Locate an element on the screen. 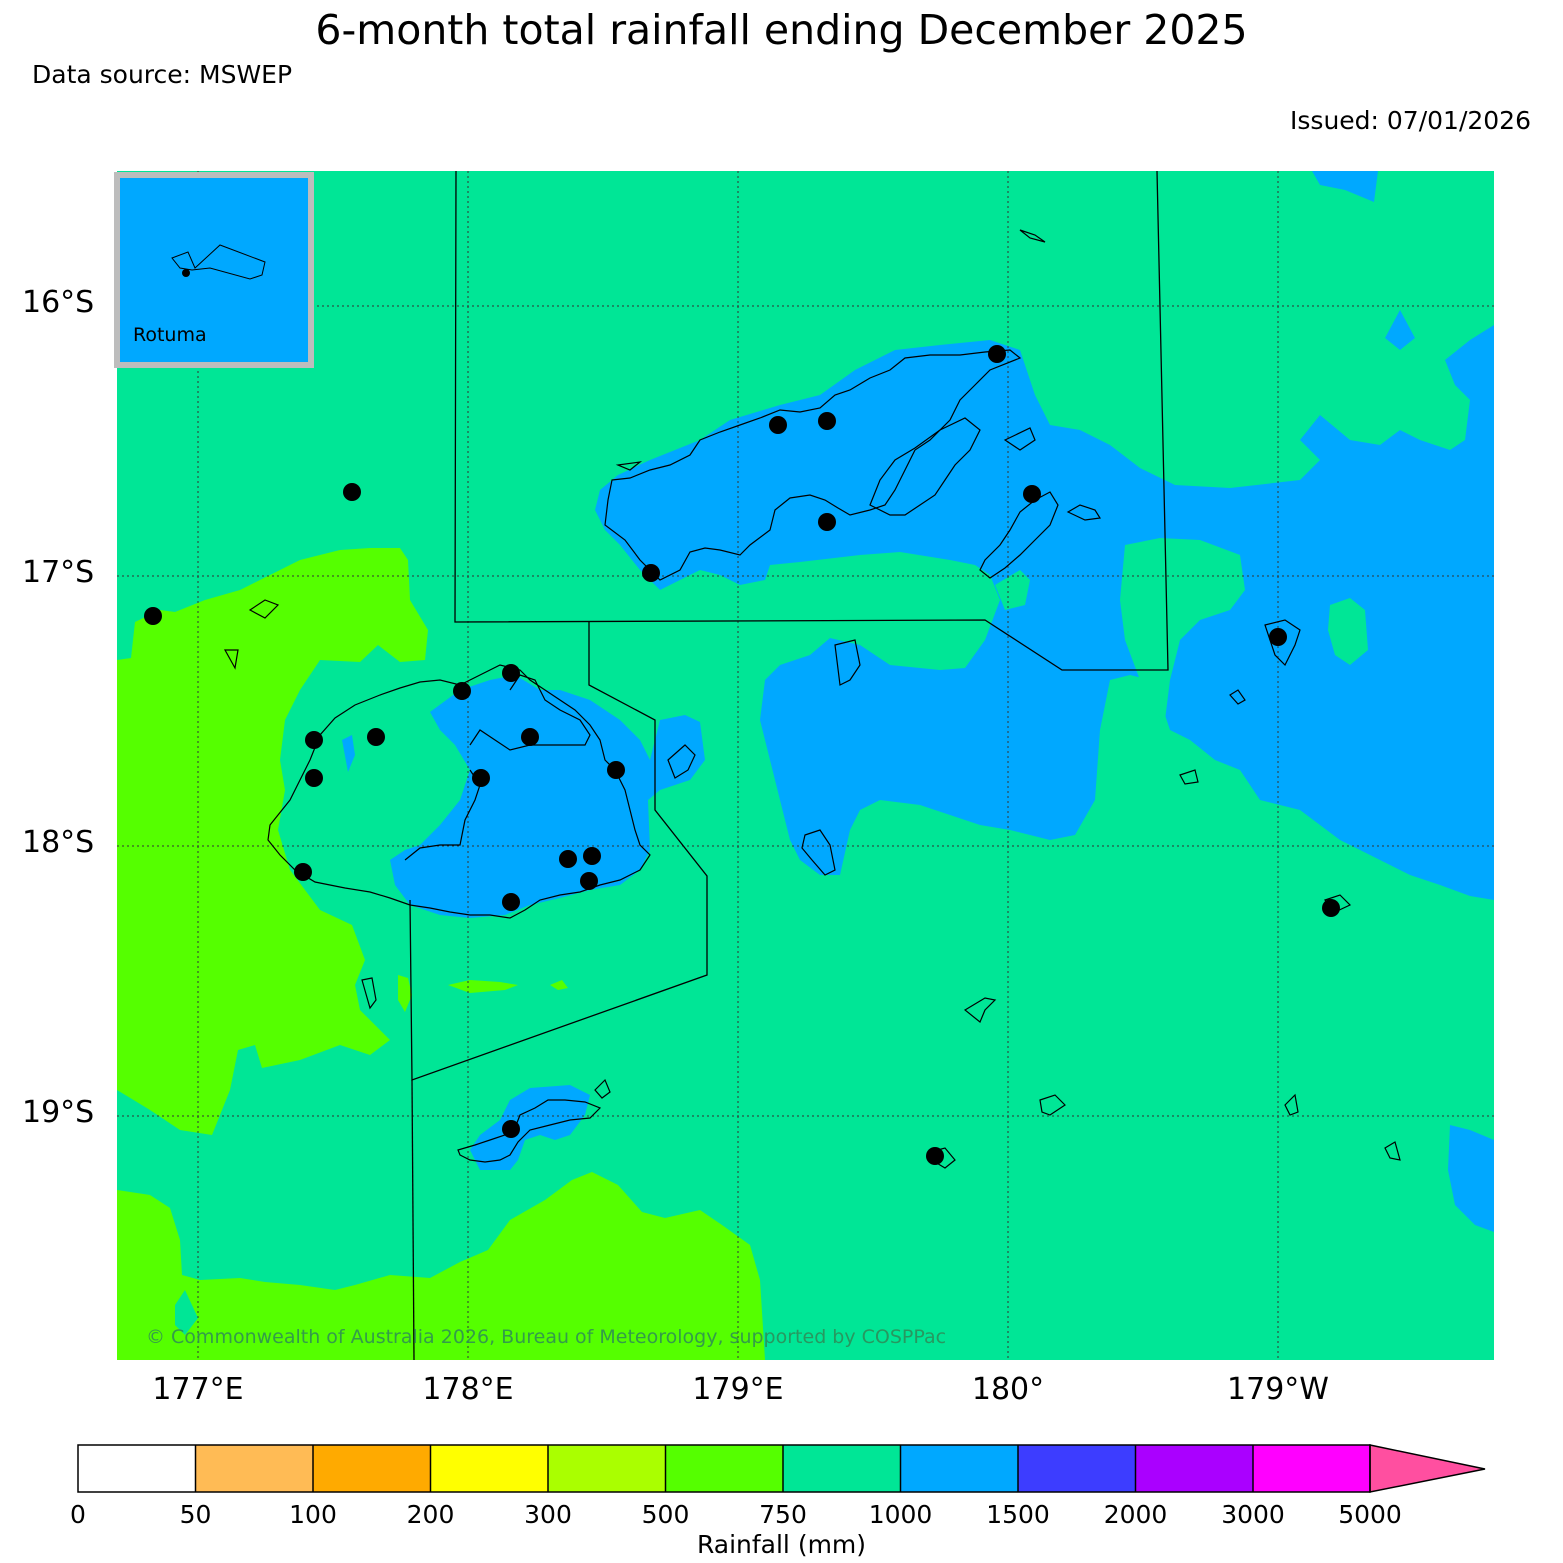  cb-swatch-1500-2000 is located at coordinates (1077, 1468).